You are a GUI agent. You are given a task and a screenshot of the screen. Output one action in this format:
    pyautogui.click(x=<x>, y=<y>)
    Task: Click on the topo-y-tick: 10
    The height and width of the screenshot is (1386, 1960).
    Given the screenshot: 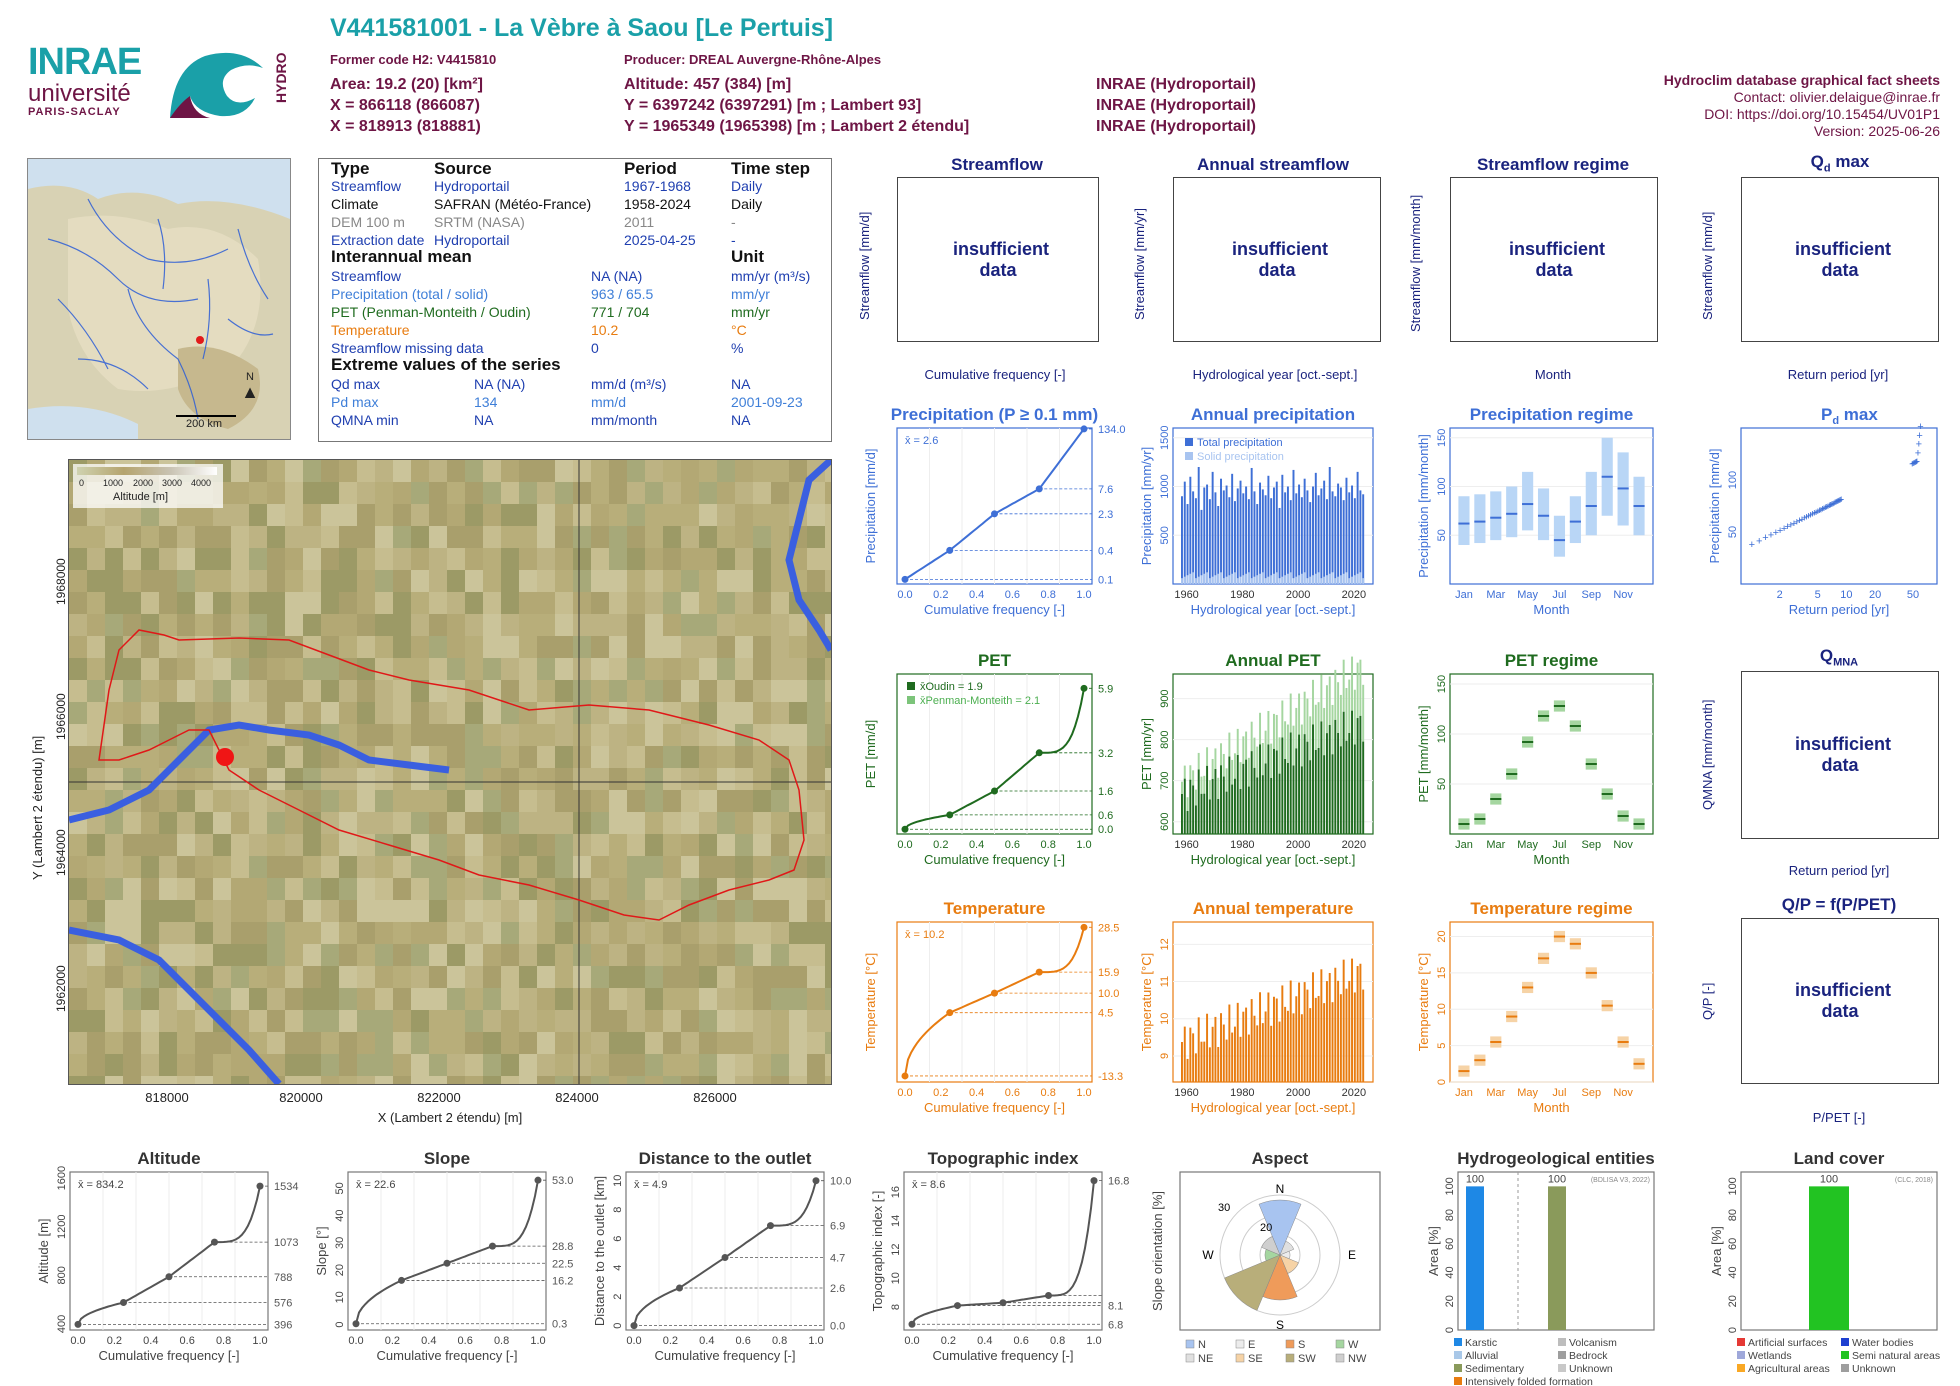 What is the action you would take?
    pyautogui.click(x=896, y=1278)
    